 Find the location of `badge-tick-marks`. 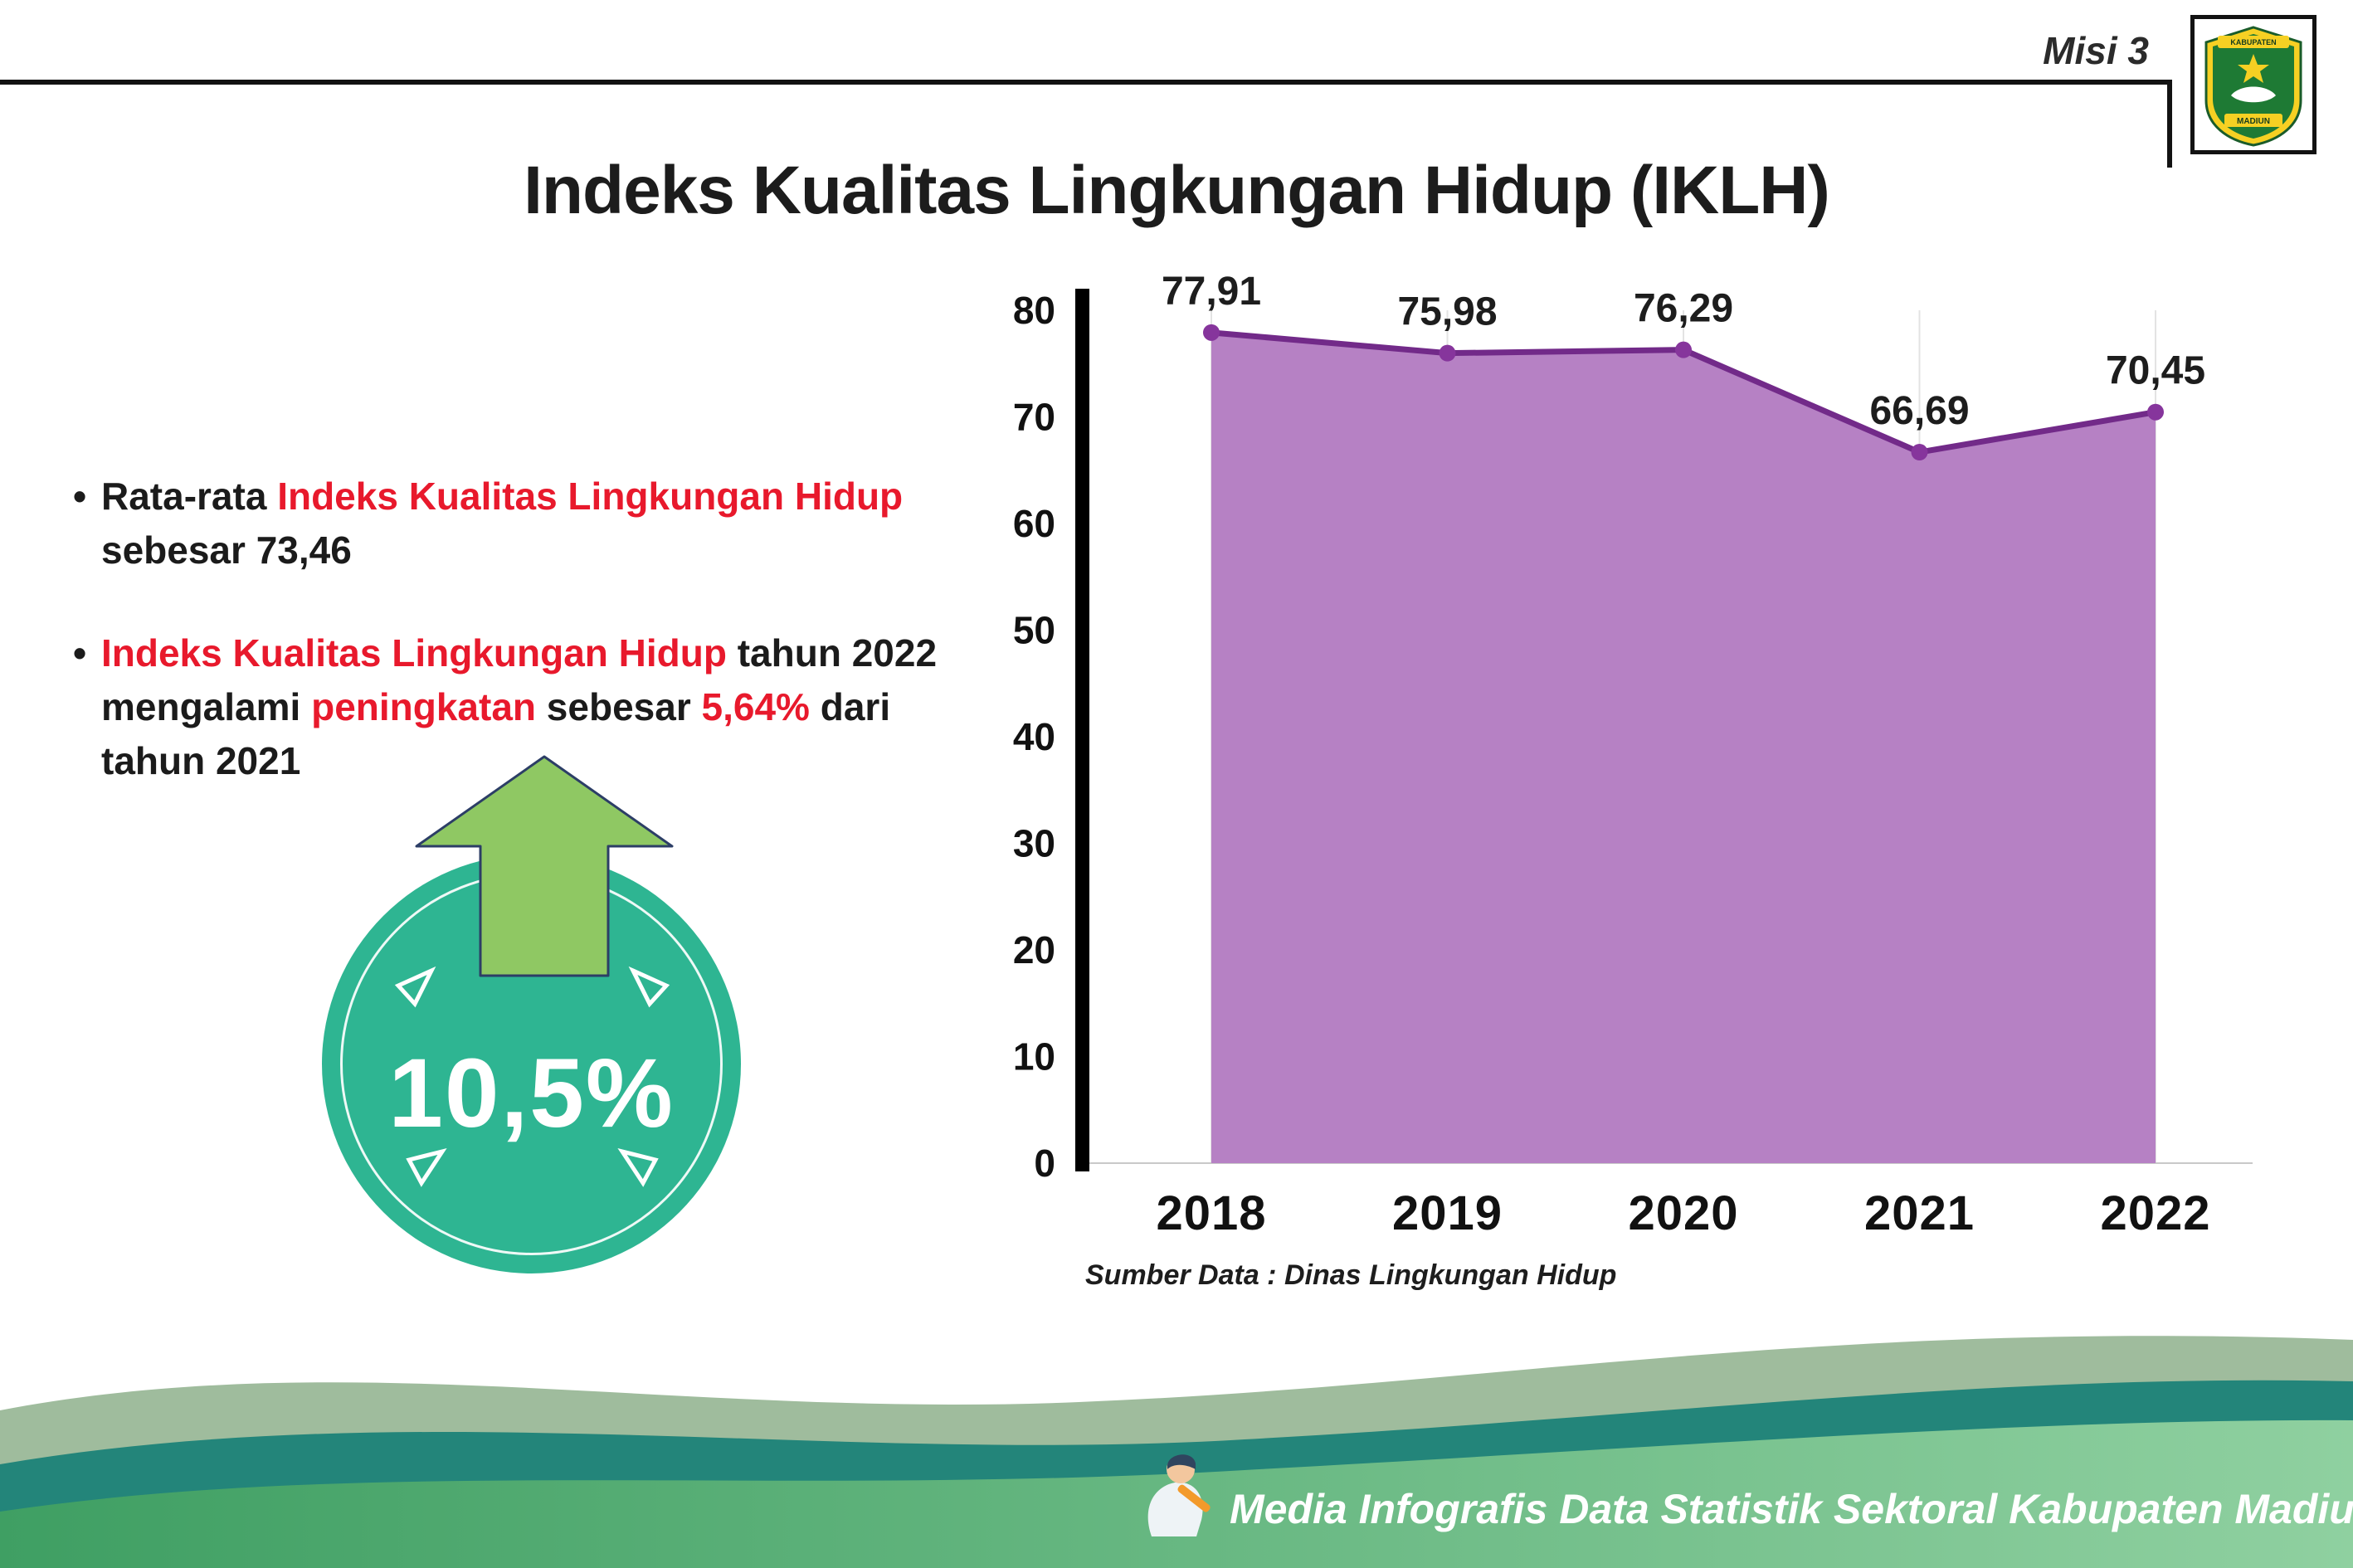

badge-tick-marks is located at coordinates (532, 1076).